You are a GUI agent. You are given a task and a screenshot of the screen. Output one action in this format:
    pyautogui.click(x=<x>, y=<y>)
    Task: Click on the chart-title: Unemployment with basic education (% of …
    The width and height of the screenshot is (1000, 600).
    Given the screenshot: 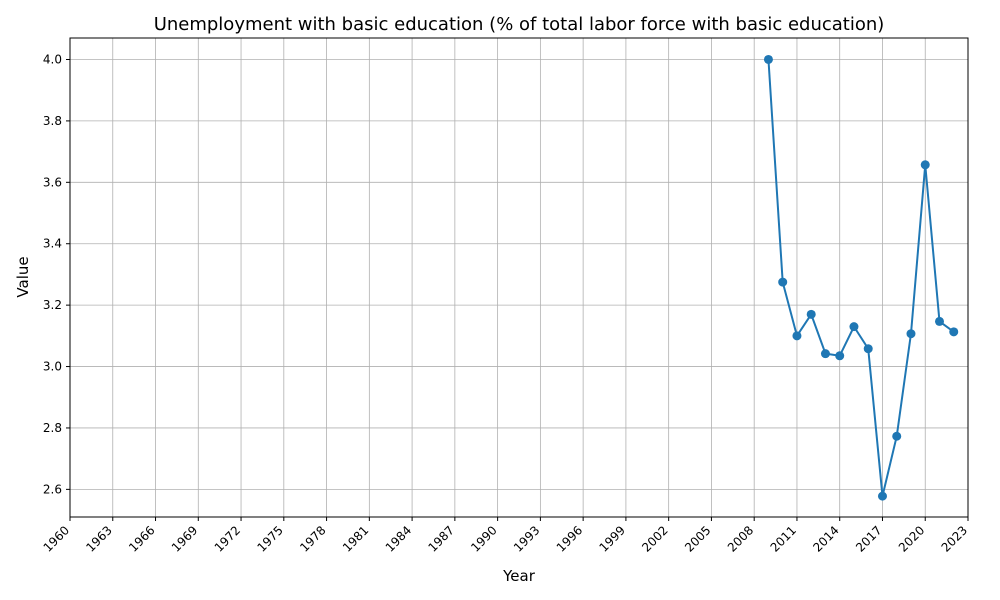 What is the action you would take?
    pyautogui.click(x=519, y=24)
    